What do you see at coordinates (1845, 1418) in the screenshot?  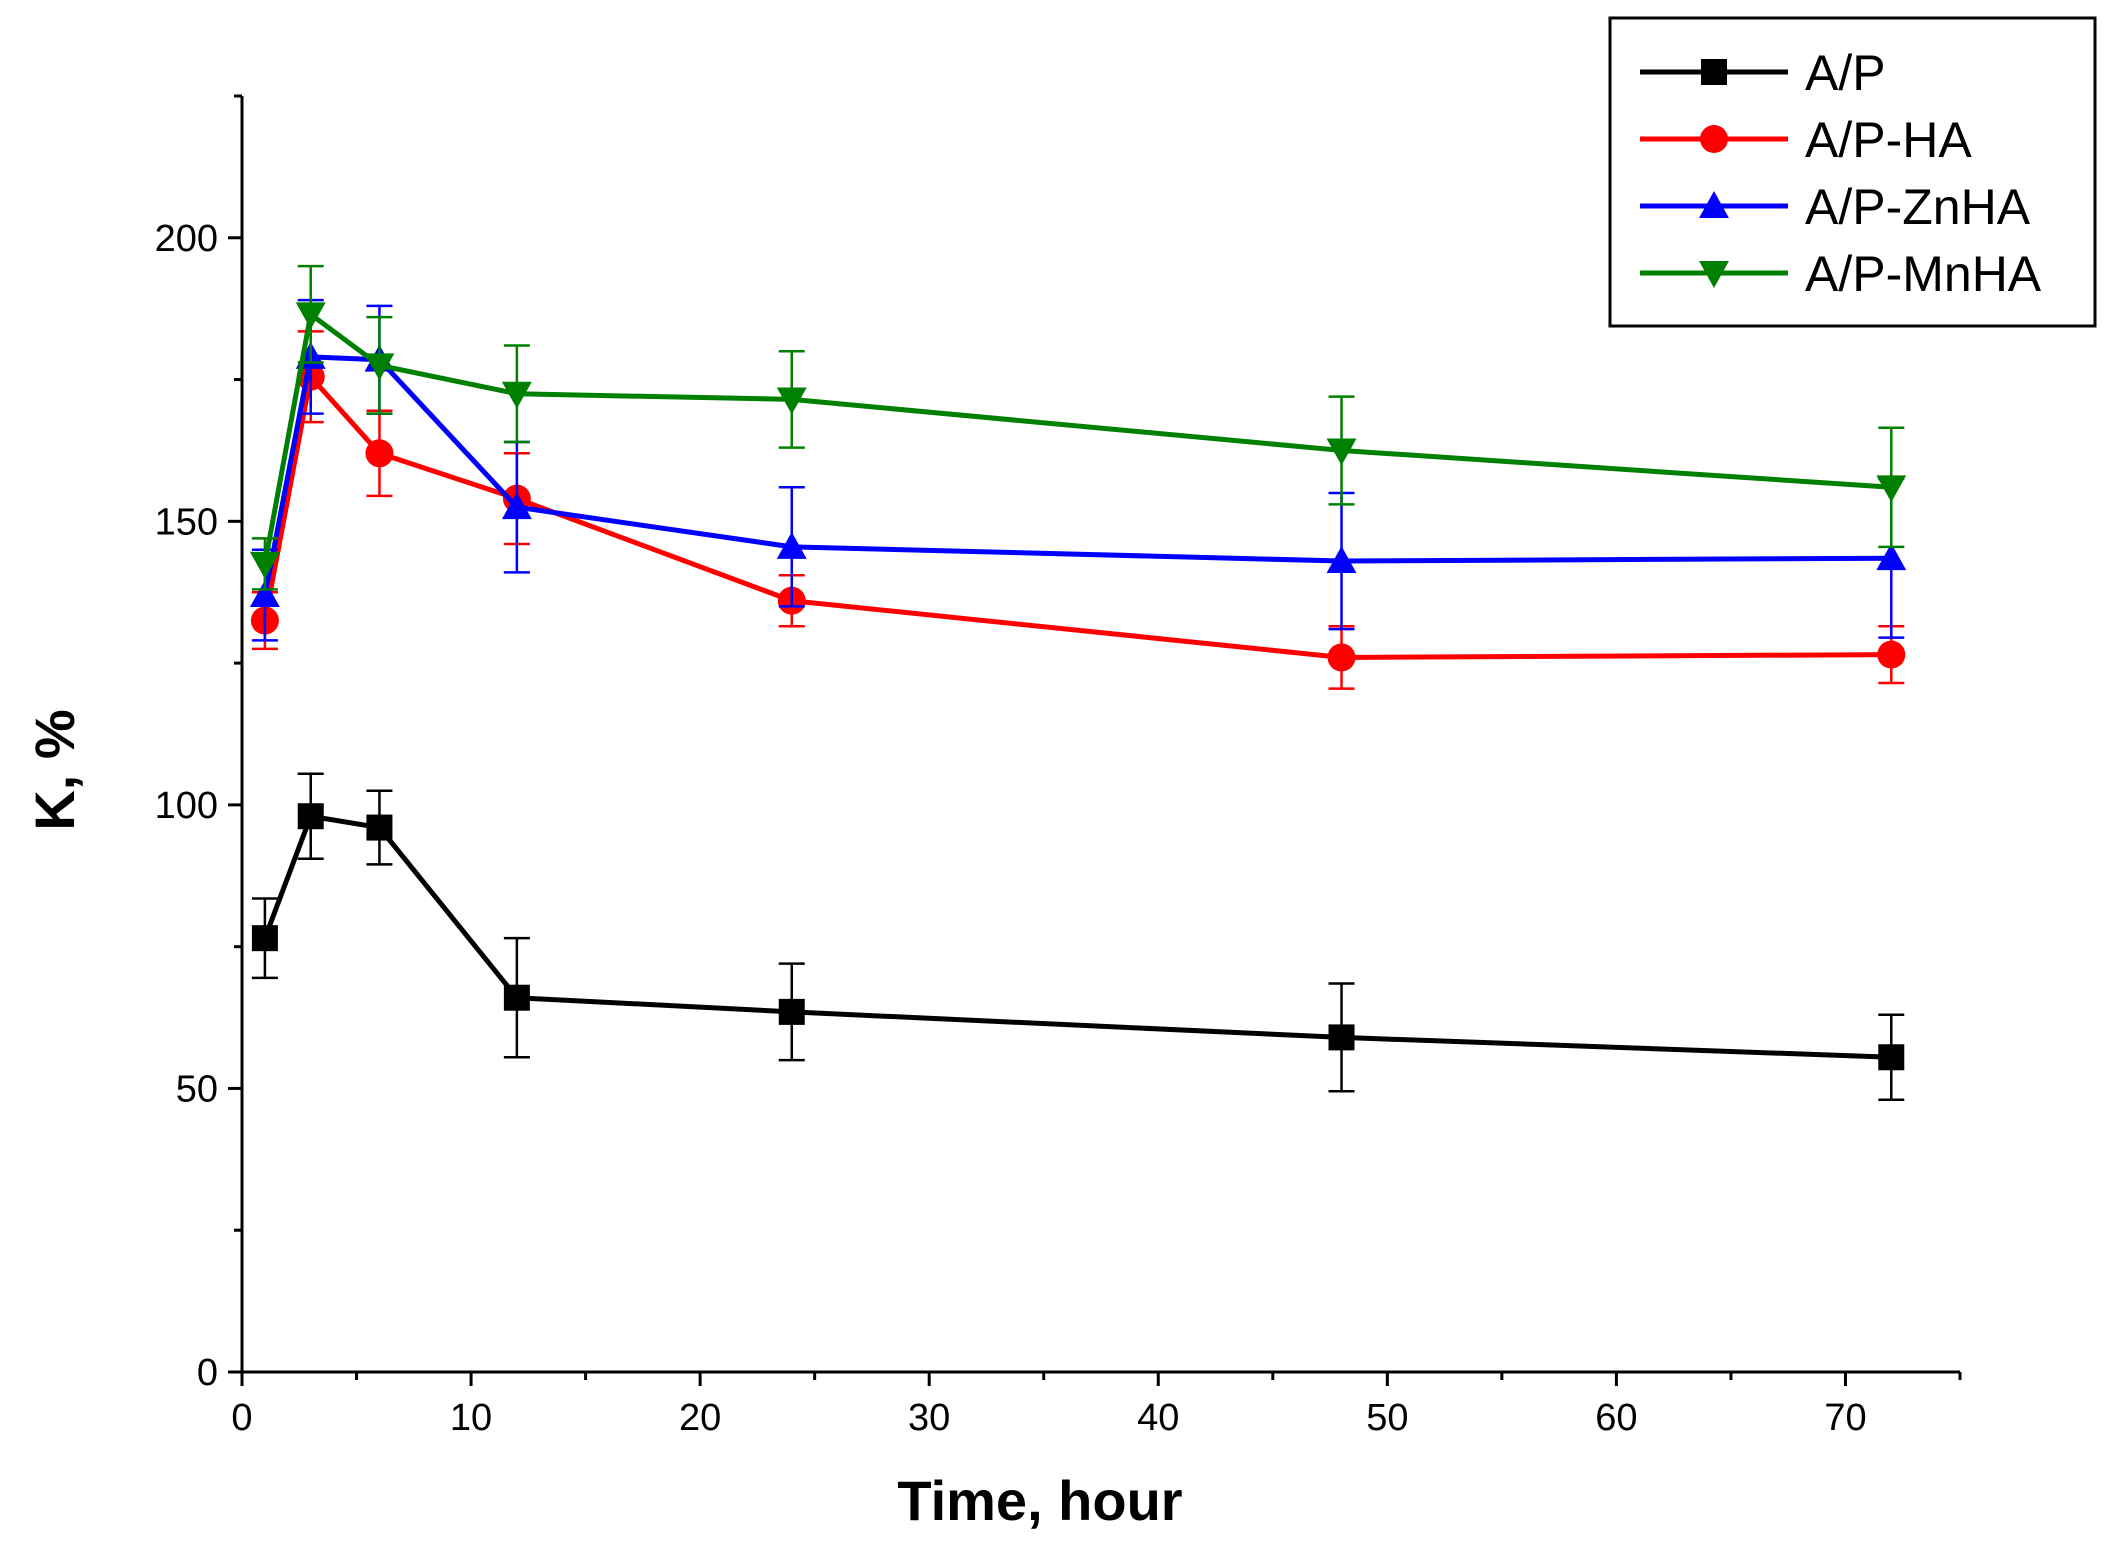 I see `x-tick-label: 70` at bounding box center [1845, 1418].